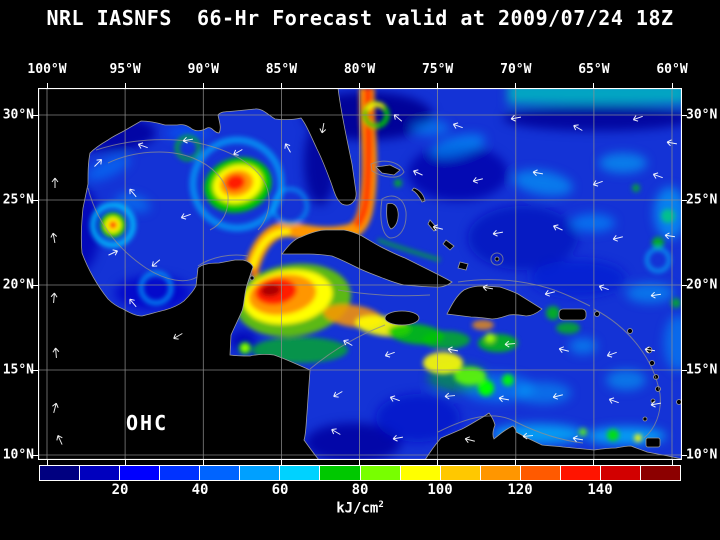 The image size is (720, 540). What do you see at coordinates (392, 216) in the screenshot?
I see `land-bahamas-andros` at bounding box center [392, 216].